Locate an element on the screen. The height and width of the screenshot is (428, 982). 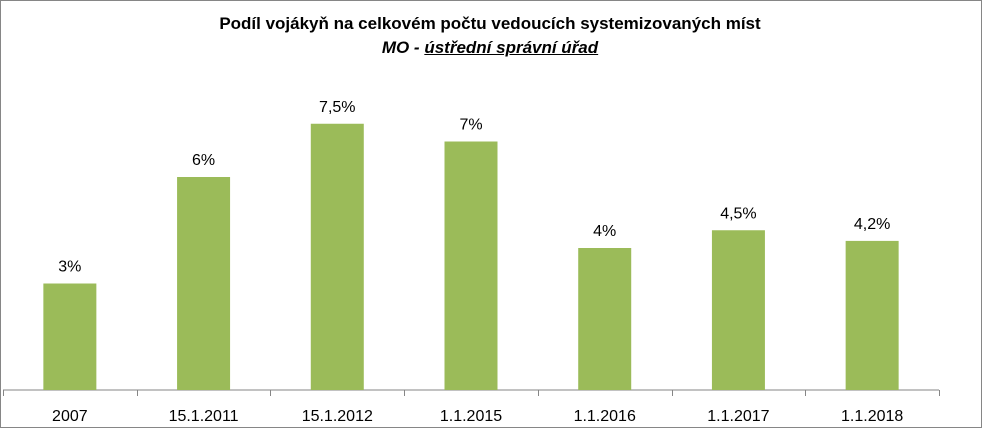
chart-subtitle: MO - ústřední správní úřad is located at coordinates (490, 48).